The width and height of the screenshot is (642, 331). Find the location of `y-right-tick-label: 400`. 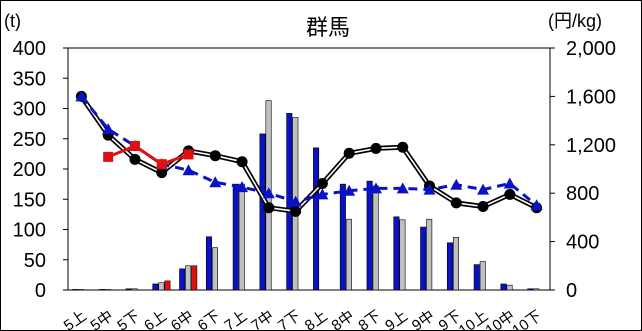

y-right-tick-label: 400 is located at coordinates (582, 243).